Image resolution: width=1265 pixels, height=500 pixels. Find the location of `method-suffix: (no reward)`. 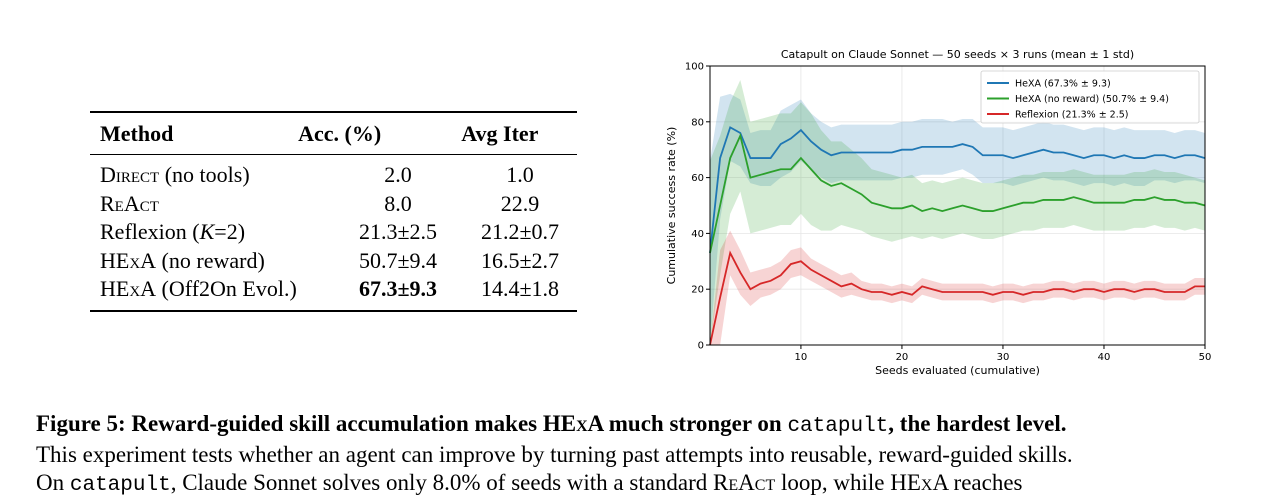

method-suffix: (no reward) is located at coordinates (210, 260).